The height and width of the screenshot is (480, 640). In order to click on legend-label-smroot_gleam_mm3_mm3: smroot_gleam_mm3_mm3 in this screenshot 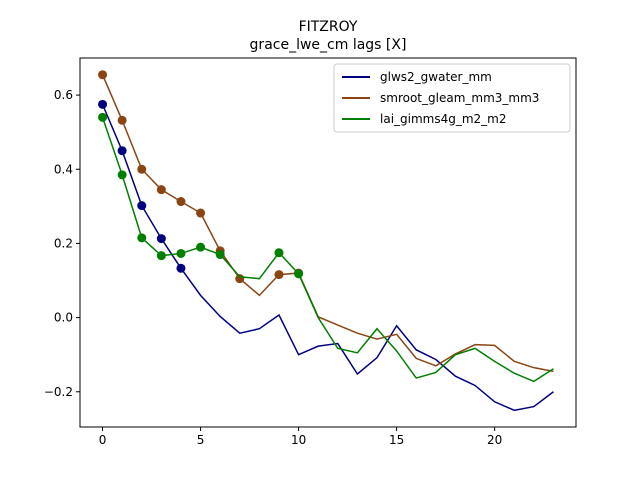, I will do `click(459, 98)`.